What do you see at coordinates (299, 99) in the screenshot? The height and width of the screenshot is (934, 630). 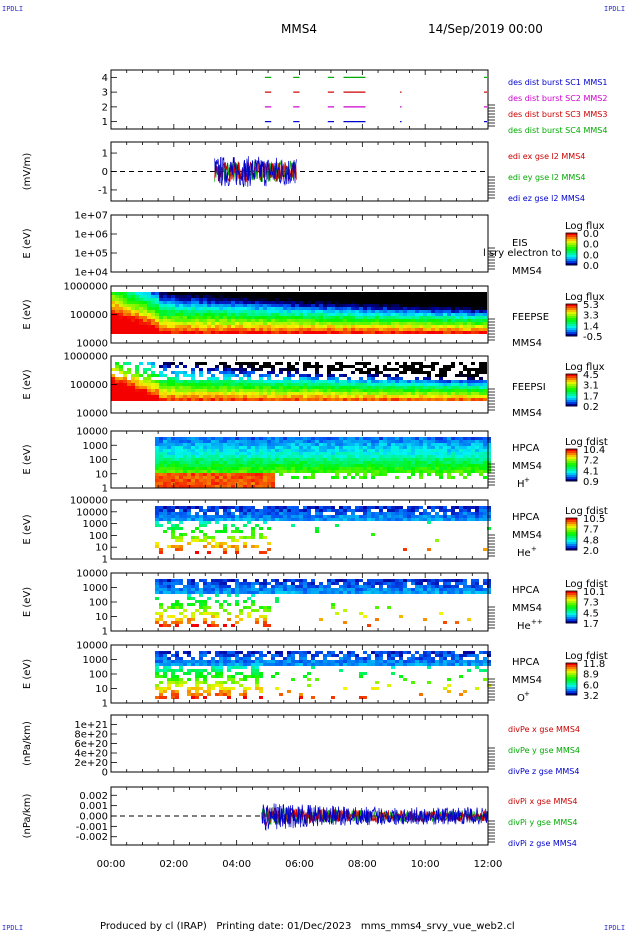 I see `panel-frame-burst` at bounding box center [299, 99].